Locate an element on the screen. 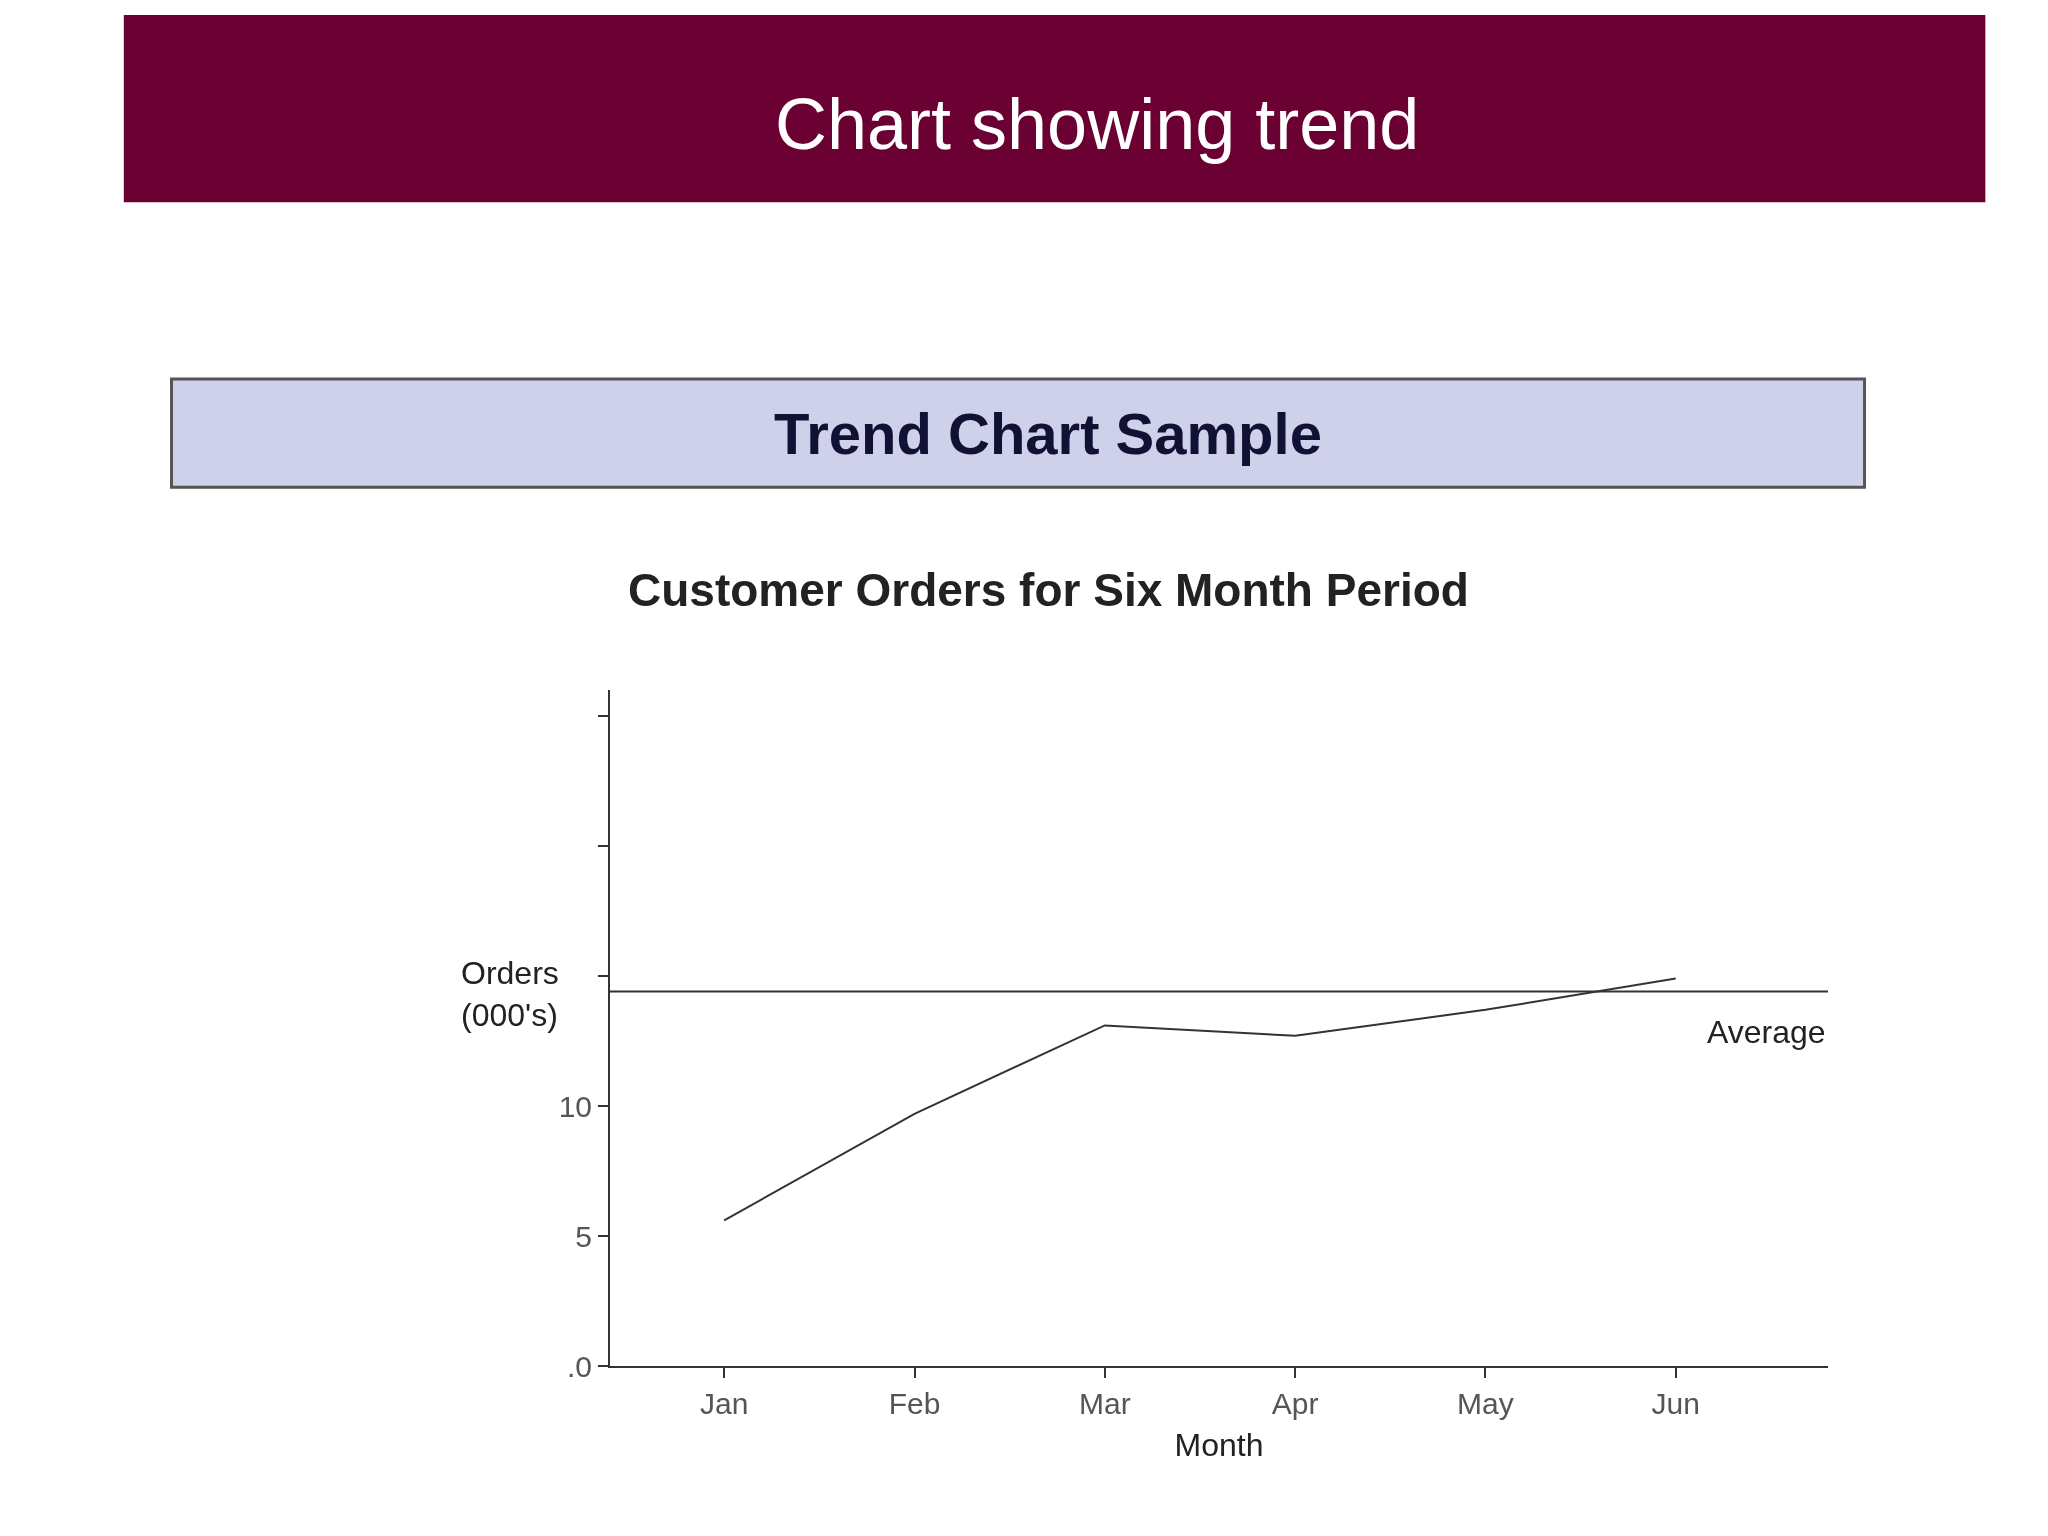 The height and width of the screenshot is (1536, 2048). x-tick-label: Jun is located at coordinates (1675, 1403).